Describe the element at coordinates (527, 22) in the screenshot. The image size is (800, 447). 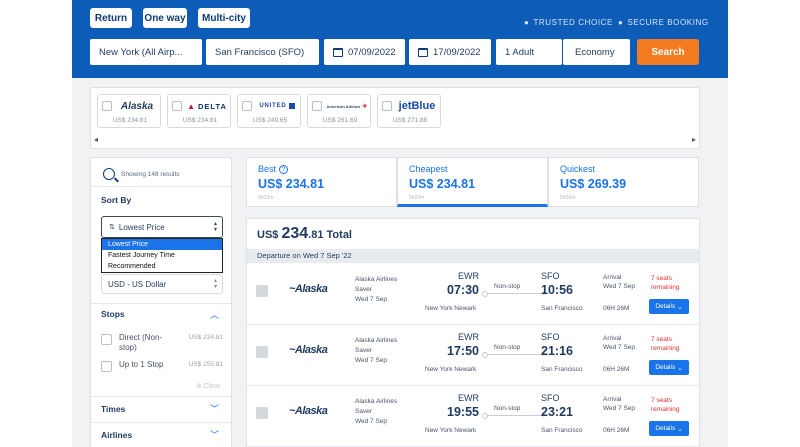
I see `shield-icon: ●` at that location.